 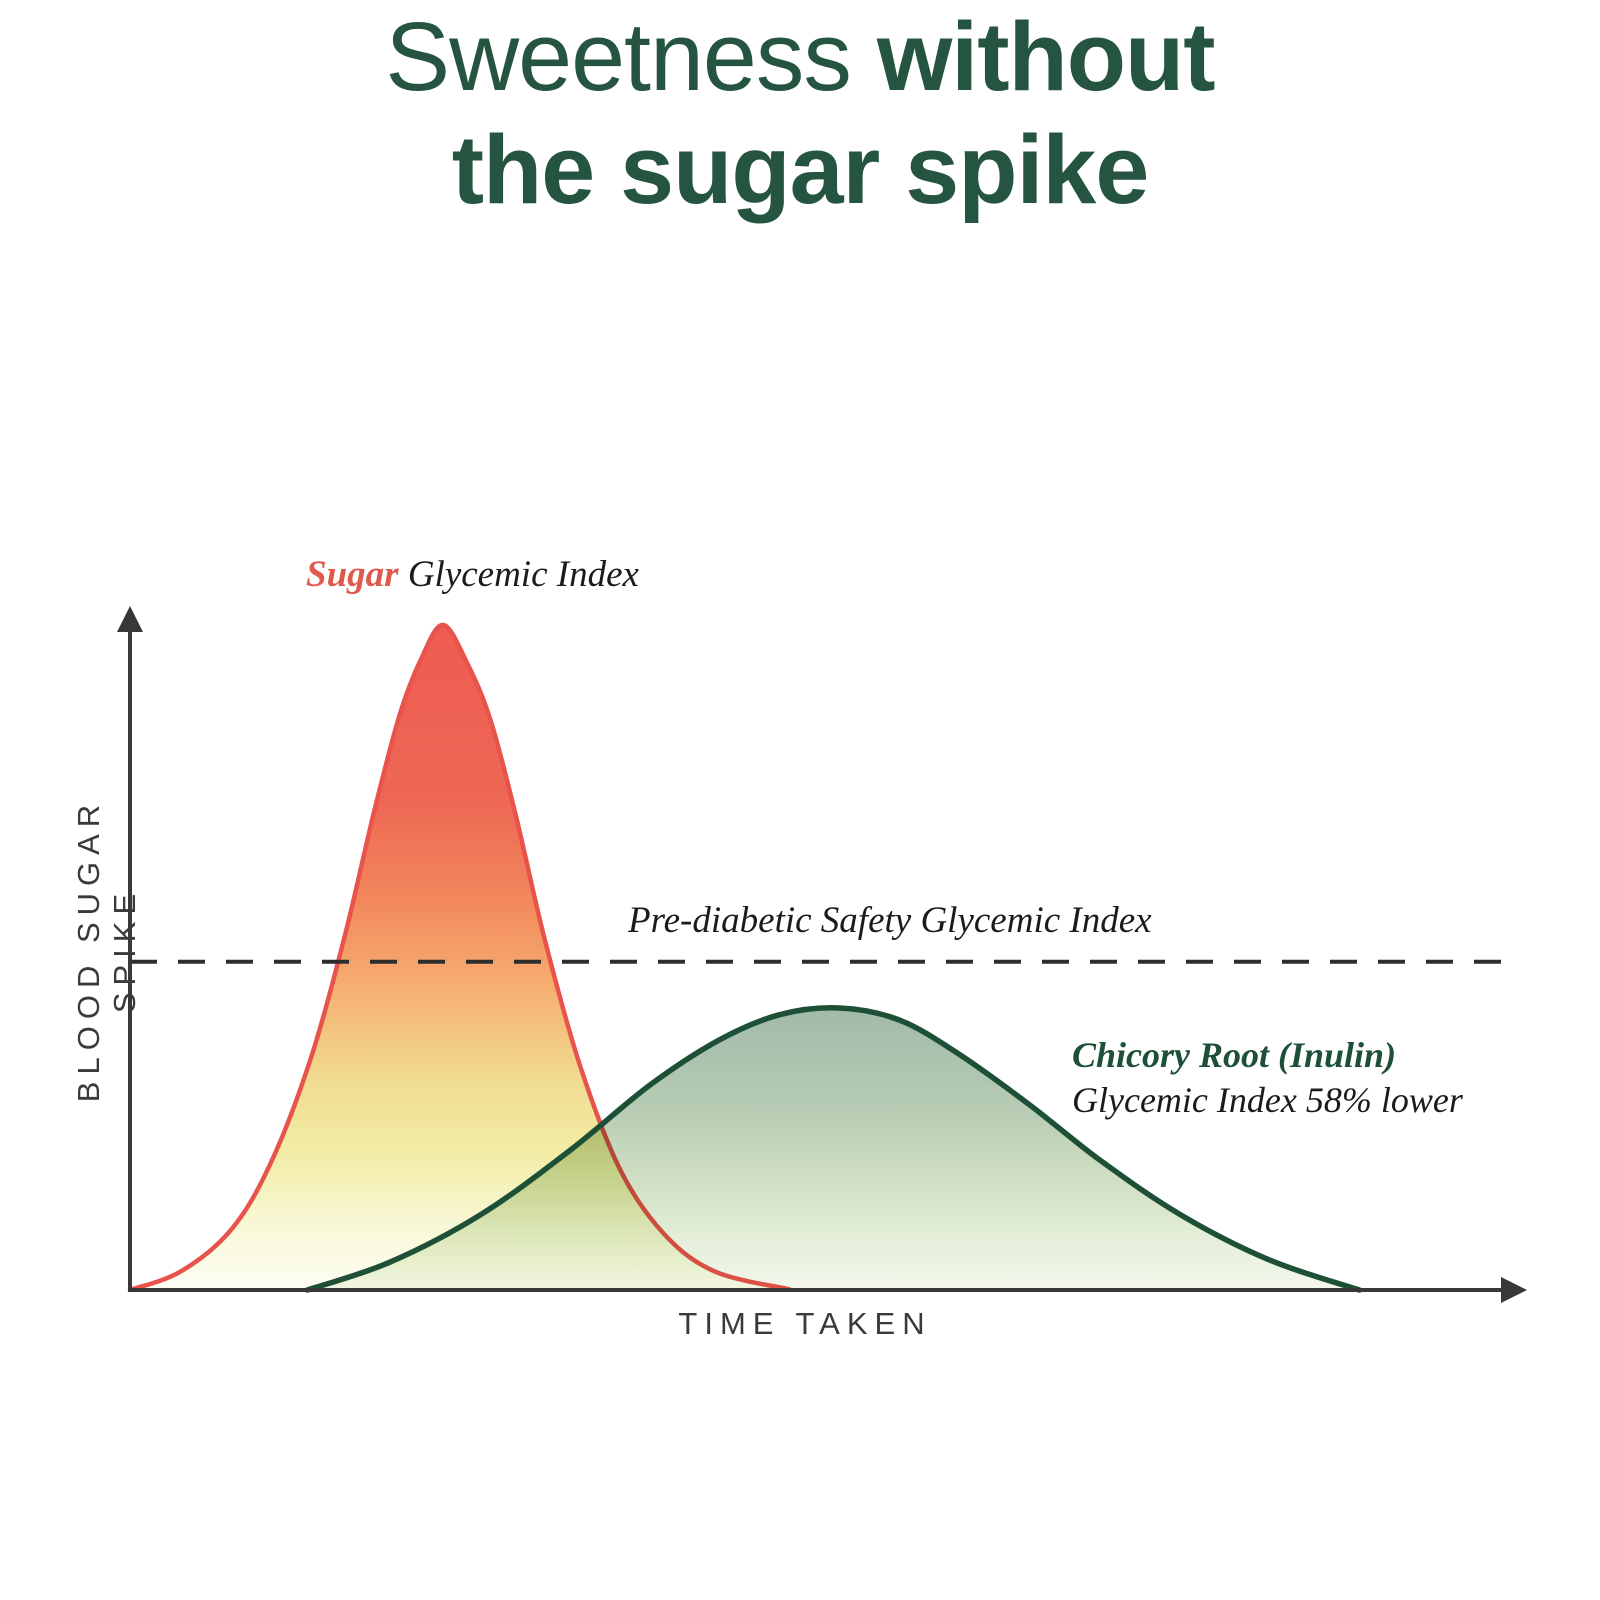 I want to click on chicory-curve-area, so click(x=833, y=1148).